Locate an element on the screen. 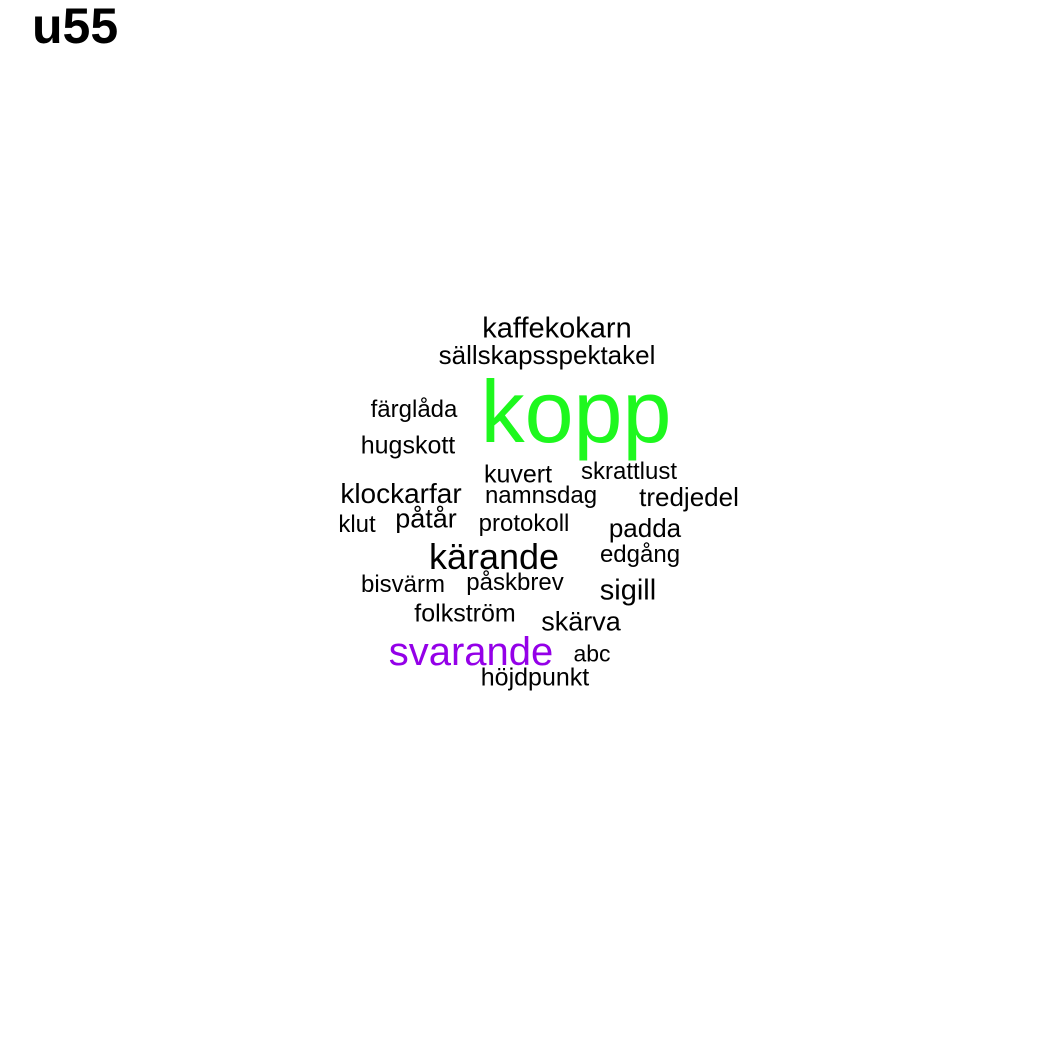 Image resolution: width=1050 pixels, height=1050 pixels. word-17: bisvärm is located at coordinates (403, 584).